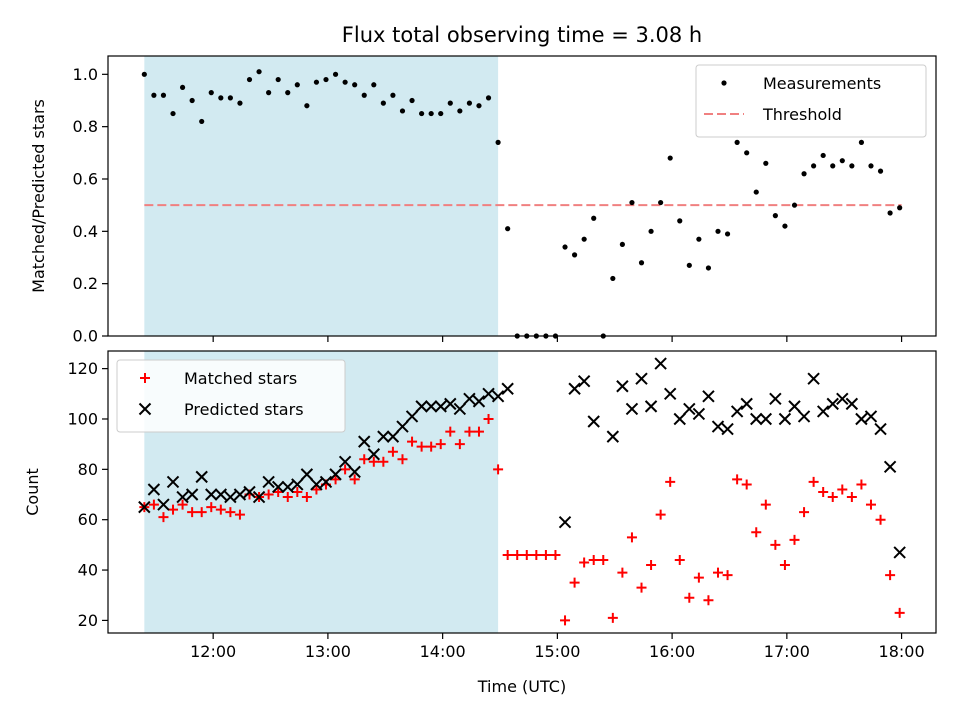 Image resolution: width=960 pixels, height=720 pixels. Describe the element at coordinates (38, 196) in the screenshot. I see `panel-top-y-axis-label: Matched/Predicted stars` at that location.